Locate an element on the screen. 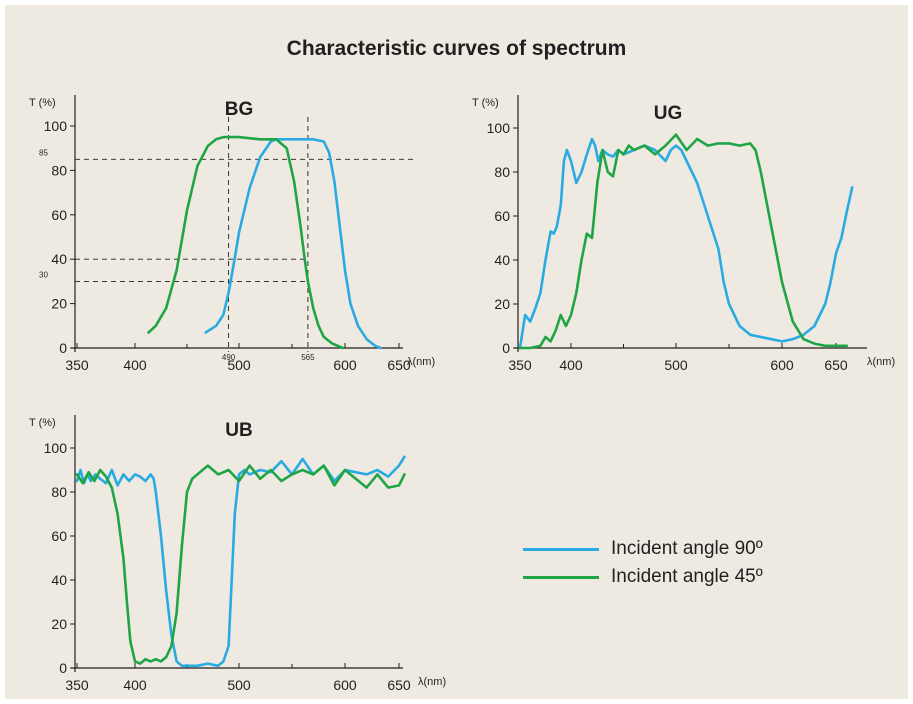 The width and height of the screenshot is (913, 704). legend-item-45: Incident angle 45º is located at coordinates (643, 577).